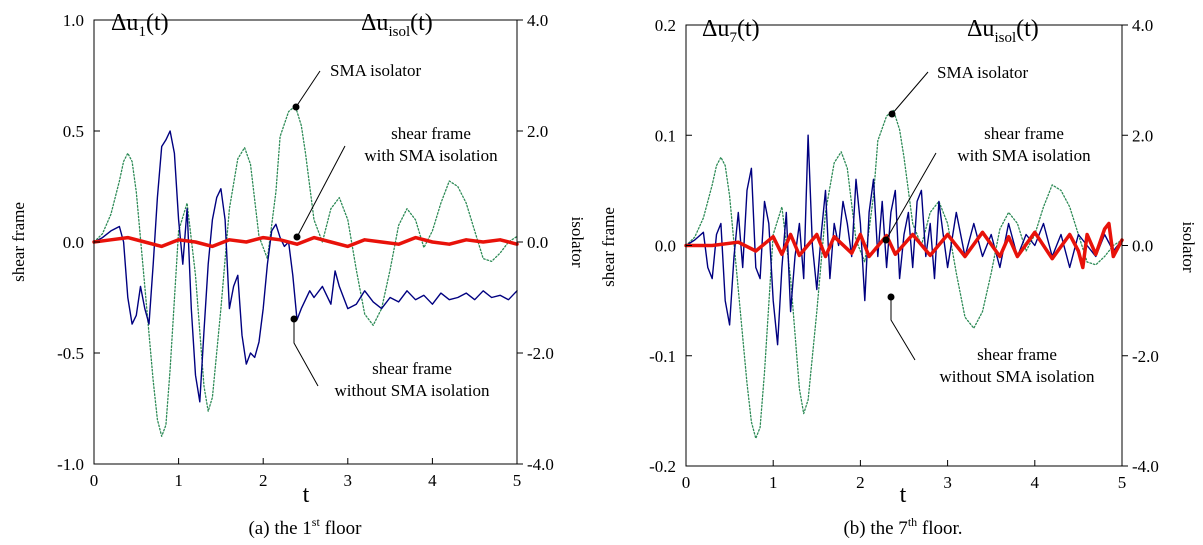 This screenshot has height=545, width=1203. Describe the element at coordinates (662, 356) in the screenshot. I see `left-tick-label: -0.1` at that location.